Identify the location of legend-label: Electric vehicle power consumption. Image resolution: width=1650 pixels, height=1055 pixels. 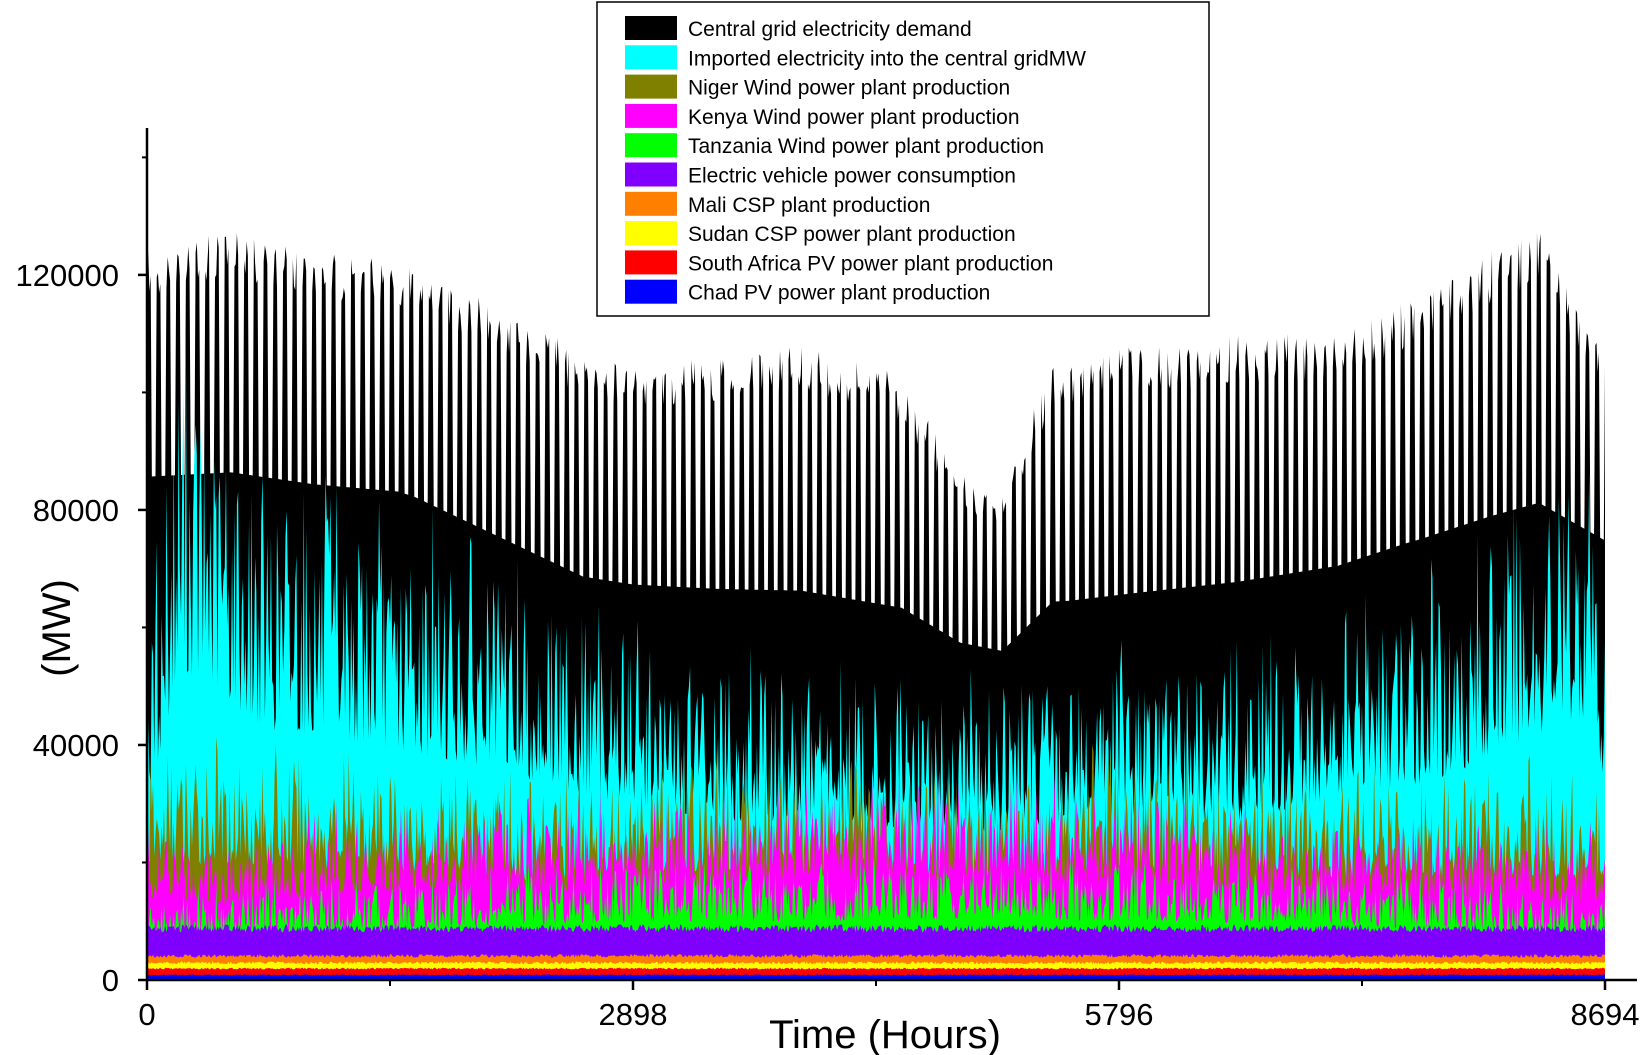
(852, 176).